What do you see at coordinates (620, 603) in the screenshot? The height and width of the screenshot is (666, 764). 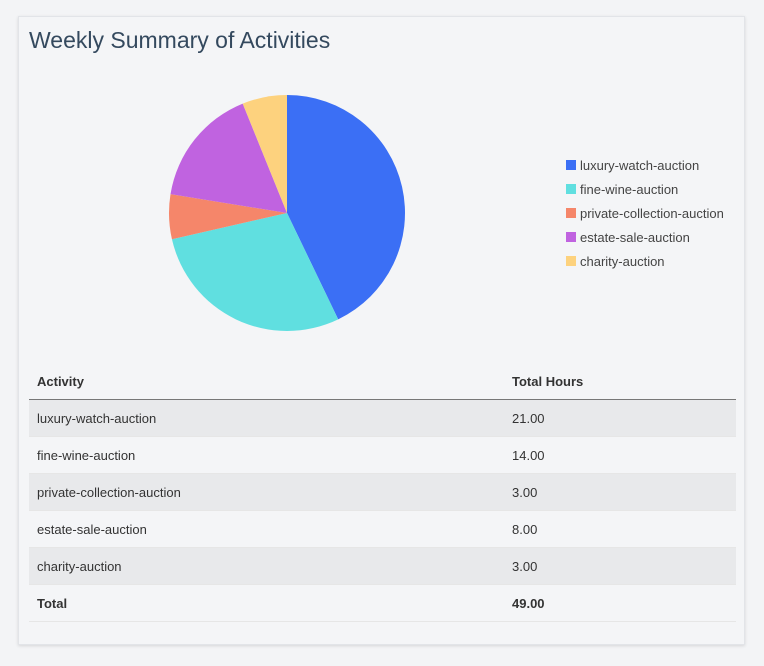 I see `total-value: 49.00` at bounding box center [620, 603].